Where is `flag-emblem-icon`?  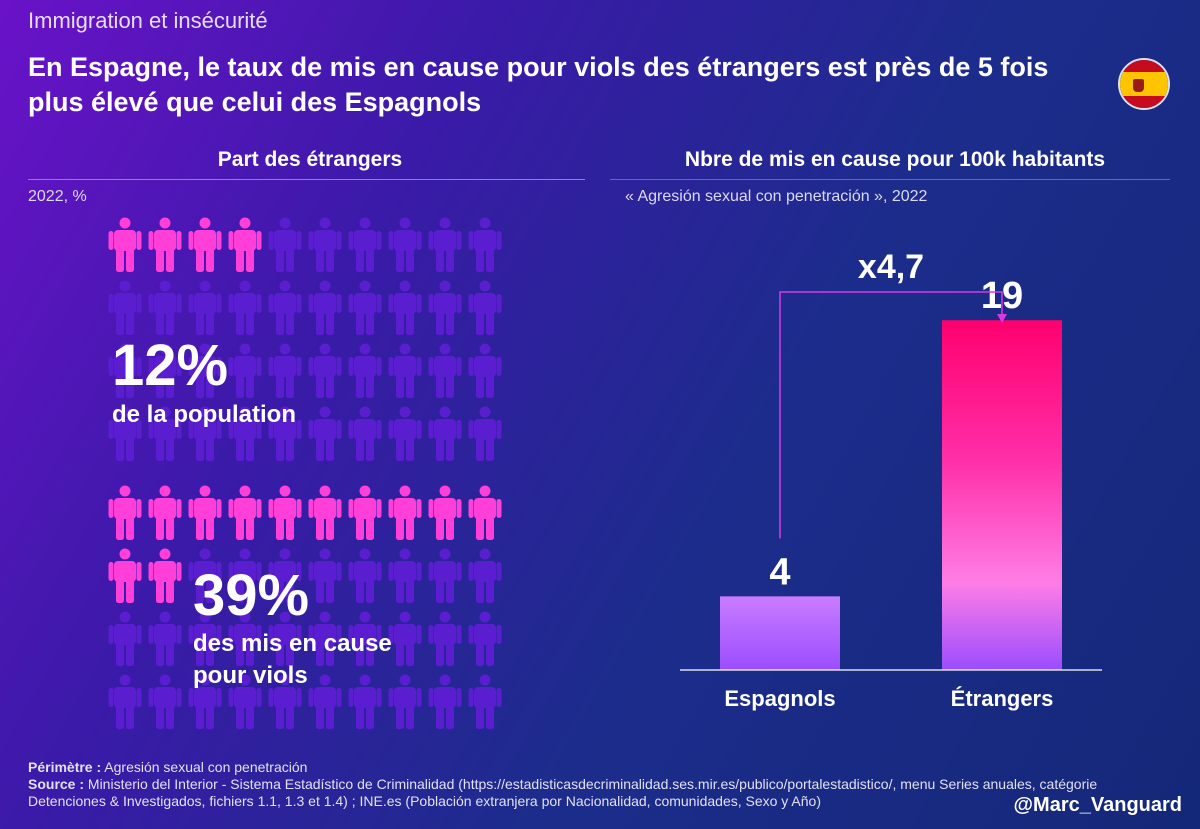
flag-emblem-icon is located at coordinates (1138, 85).